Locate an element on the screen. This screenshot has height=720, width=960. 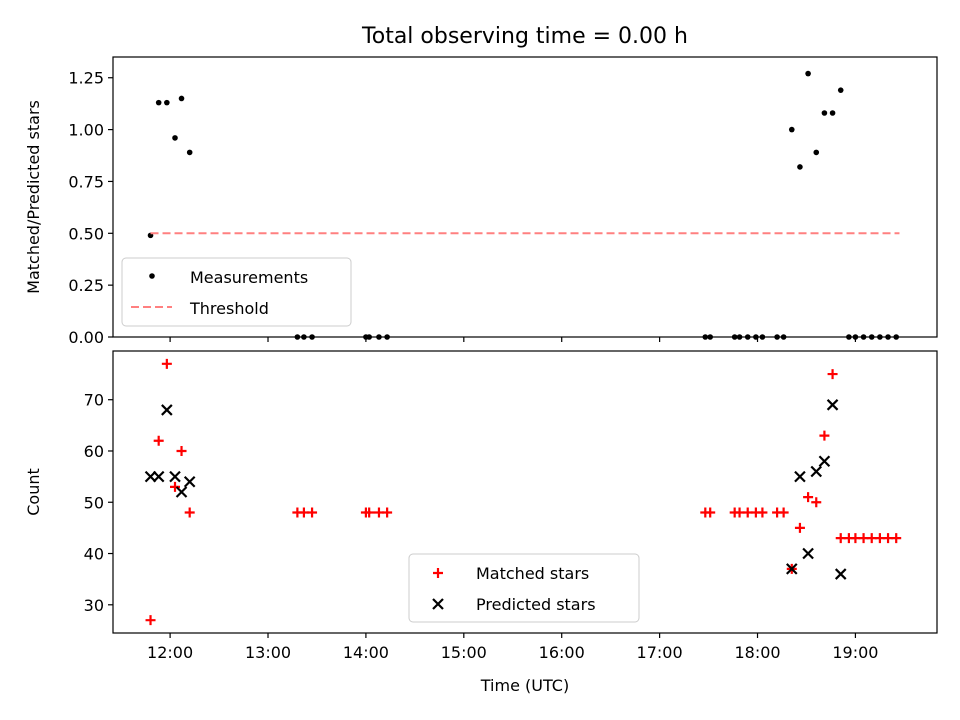
x-tick-label: 17:00 is located at coordinates (660, 652).